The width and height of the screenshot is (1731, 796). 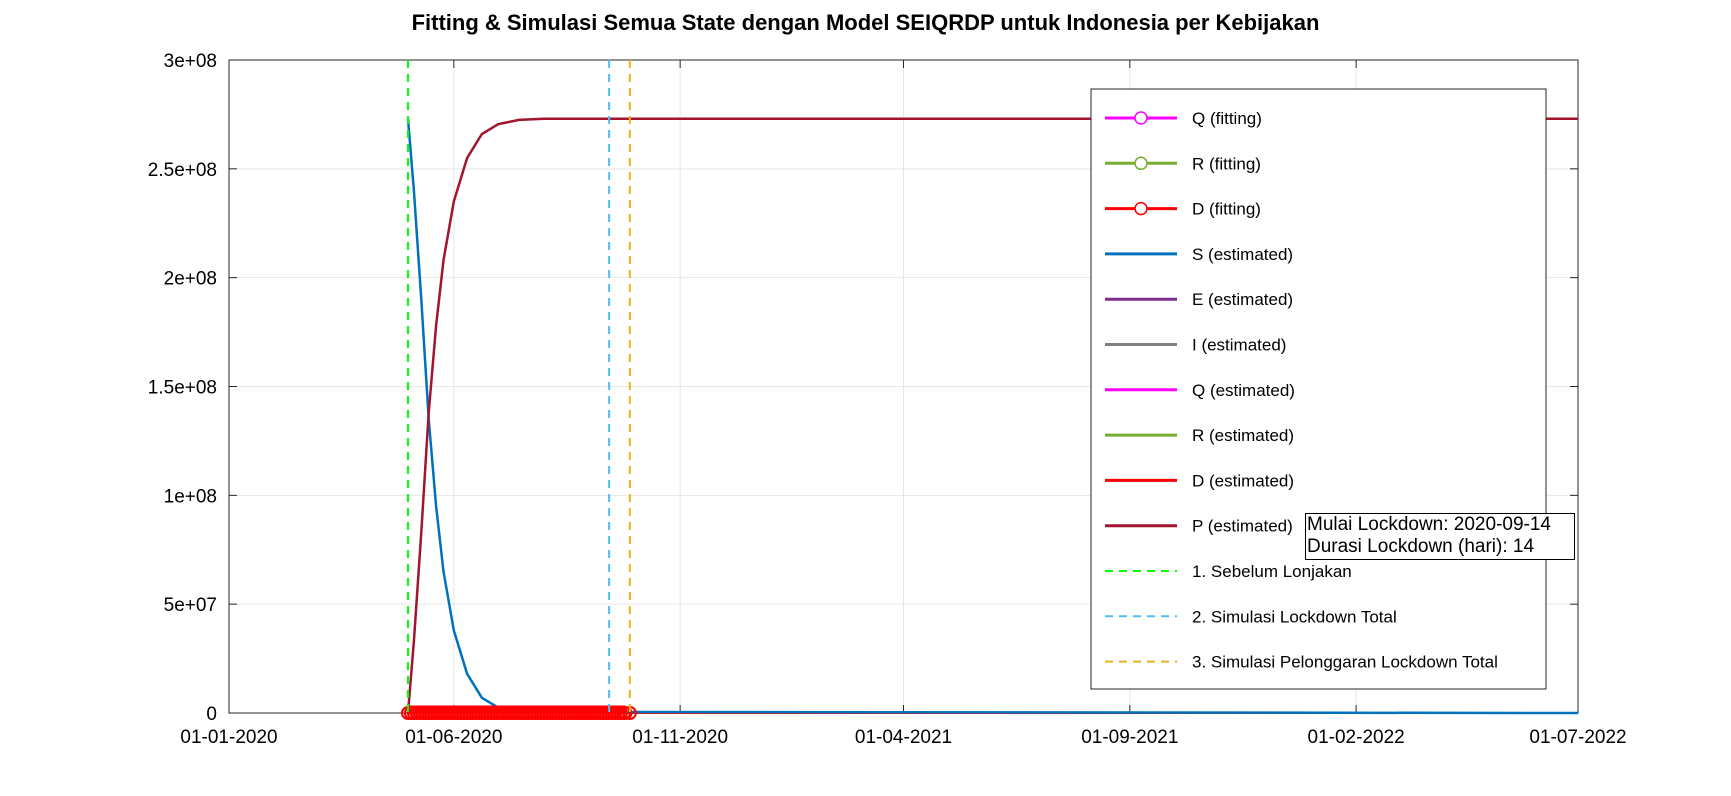 What do you see at coordinates (1129, 737) in the screenshot?
I see `x-tick-label: 01-09-2021` at bounding box center [1129, 737].